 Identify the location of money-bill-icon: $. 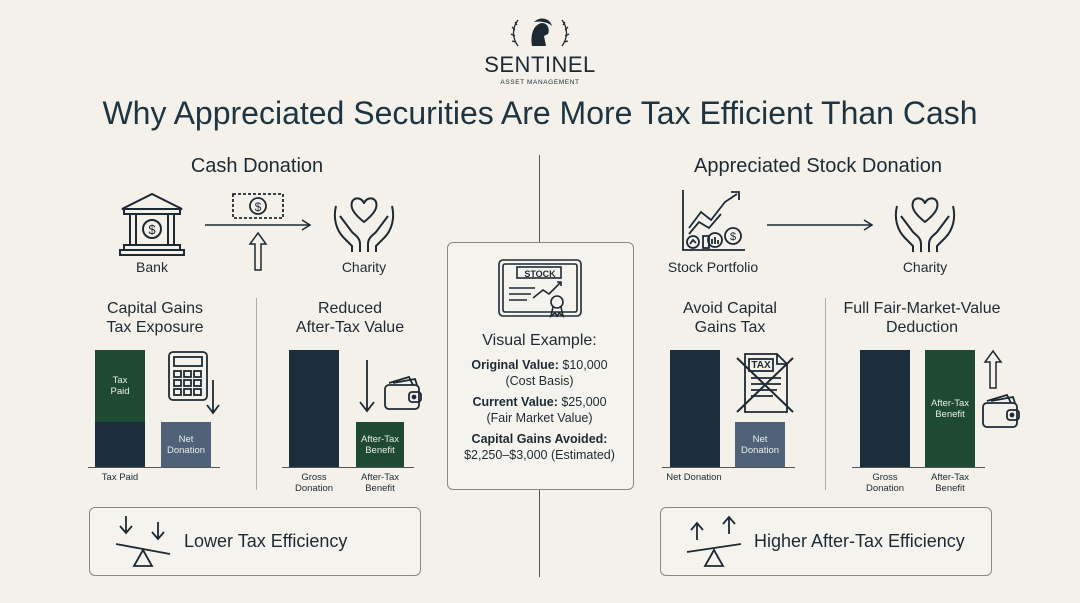
(258, 206).